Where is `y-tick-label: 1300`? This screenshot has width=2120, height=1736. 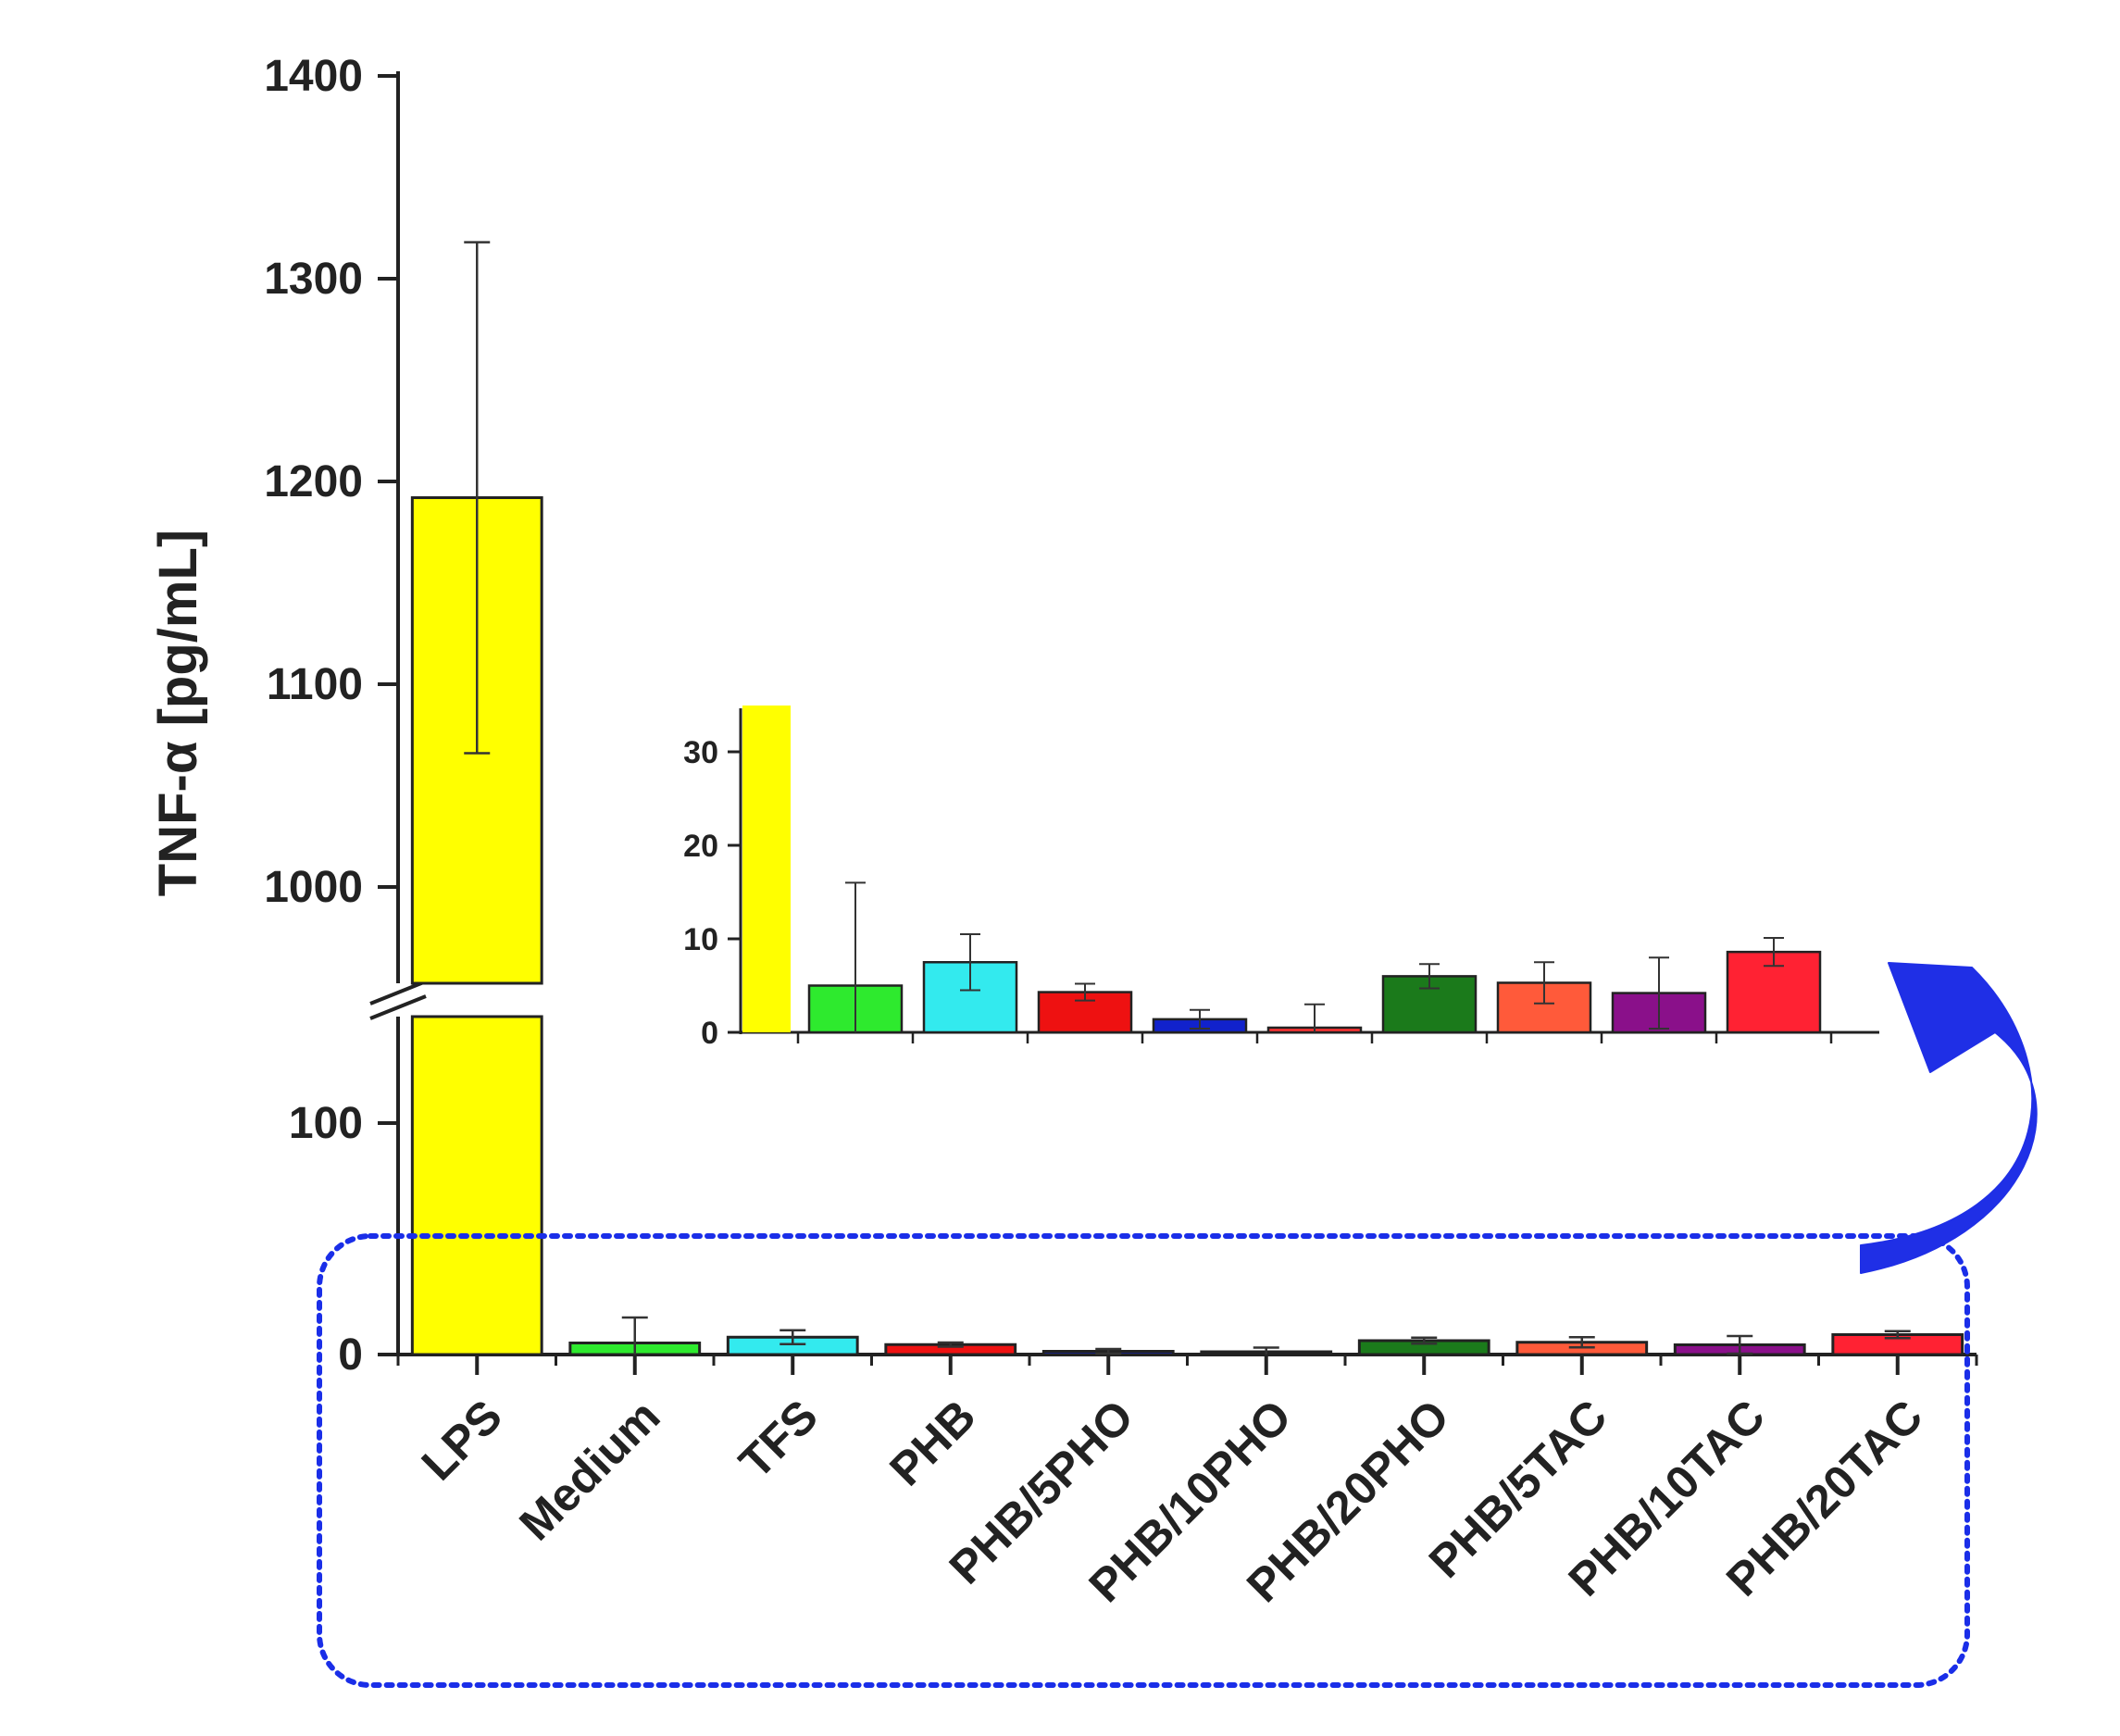
y-tick-label: 1300 is located at coordinates (314, 279).